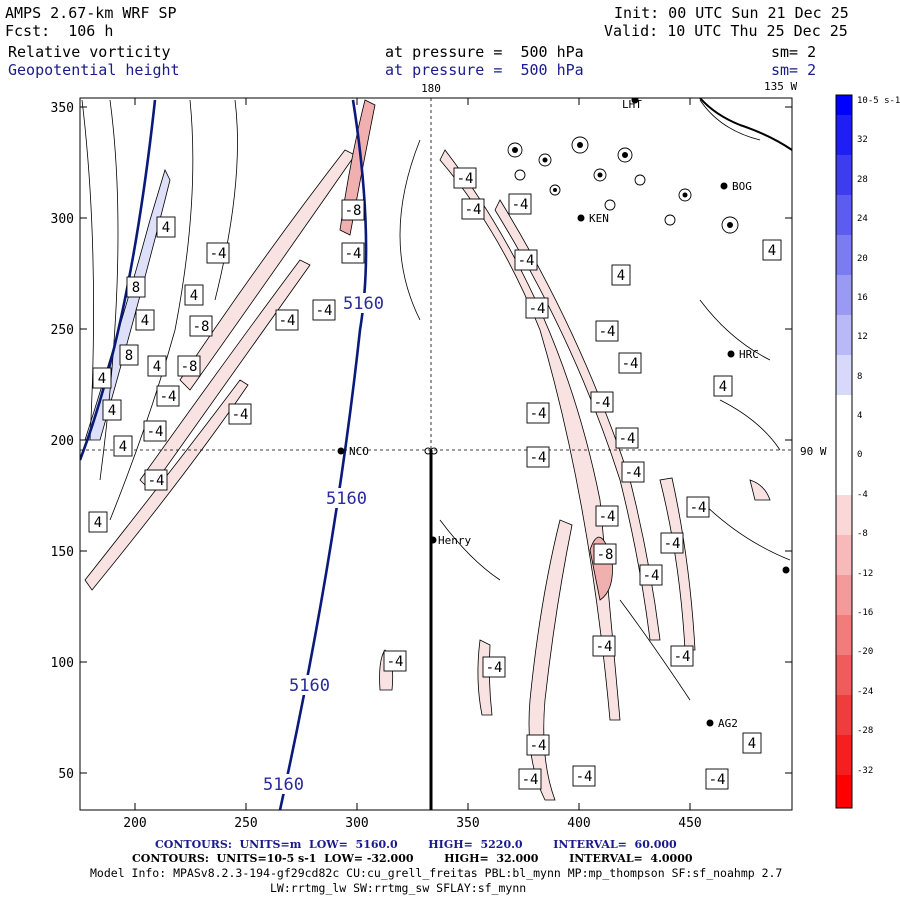 The height and width of the screenshot is (900, 900). Describe the element at coordinates (467, 823) in the screenshot. I see `x-tick-label: 350` at that location.